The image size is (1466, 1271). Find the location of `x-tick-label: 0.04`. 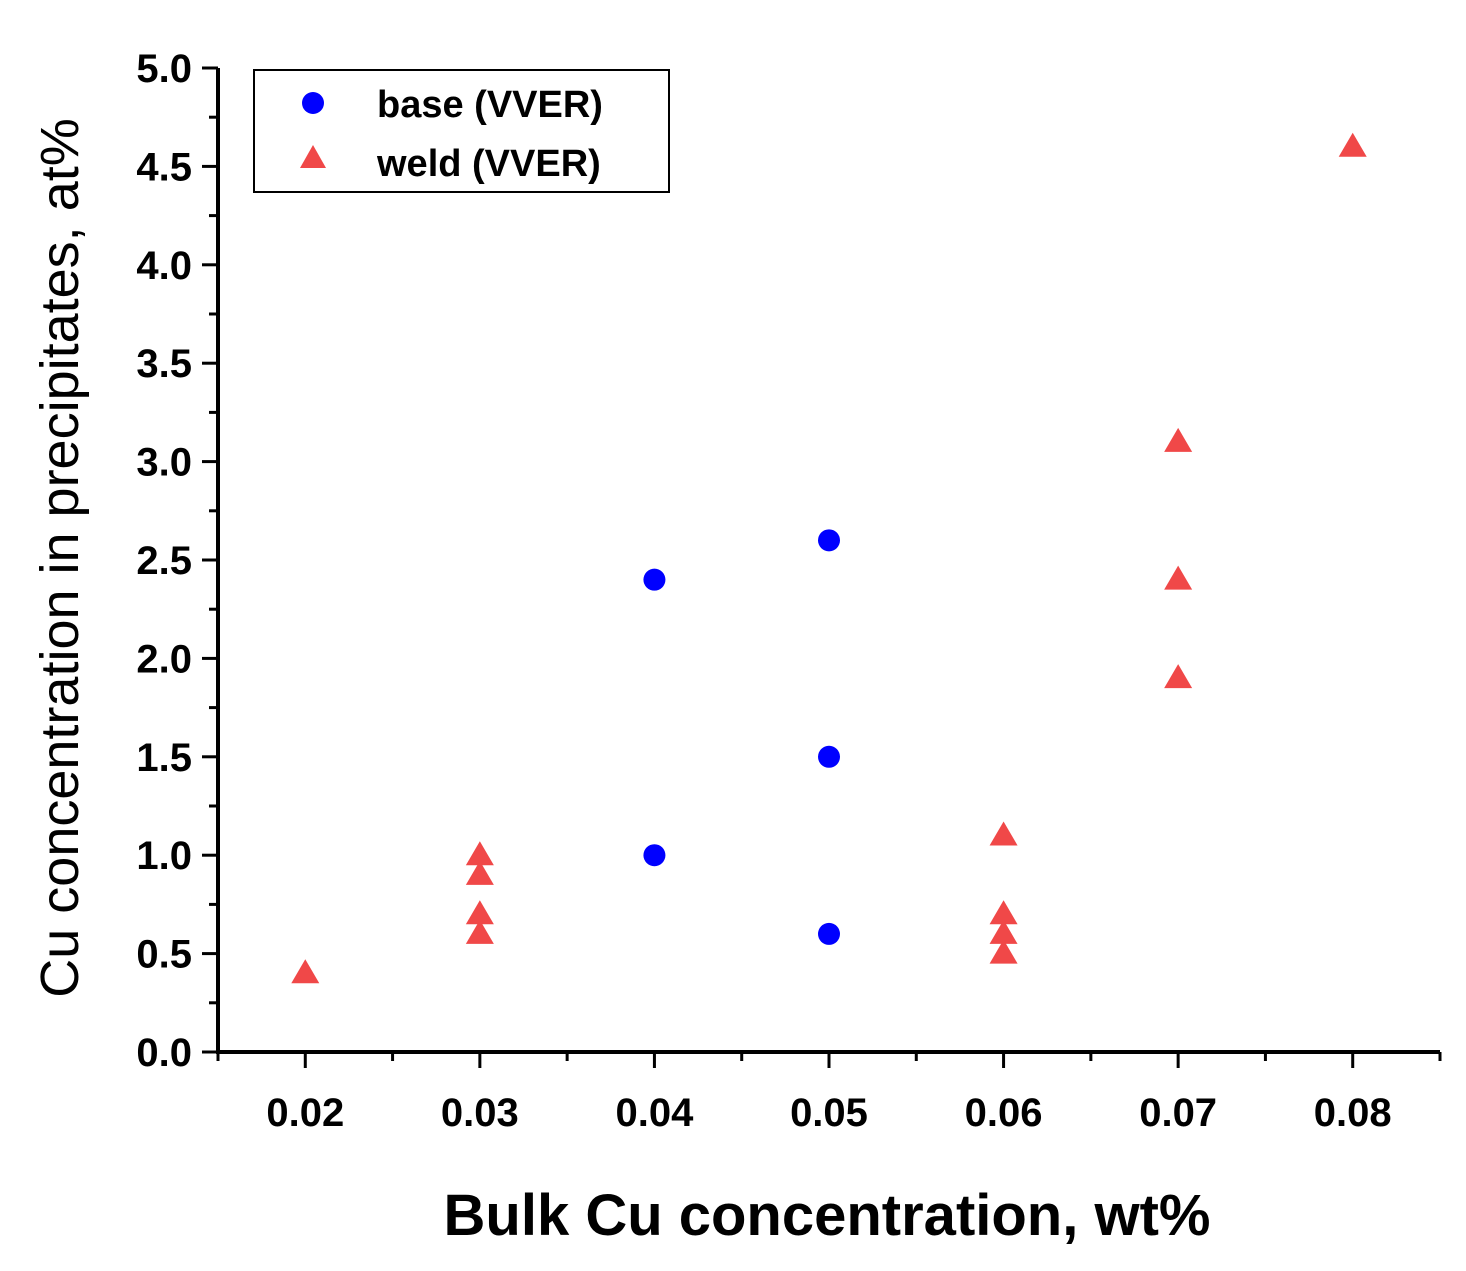

x-tick-label: 0.04 is located at coordinates (654, 1113).